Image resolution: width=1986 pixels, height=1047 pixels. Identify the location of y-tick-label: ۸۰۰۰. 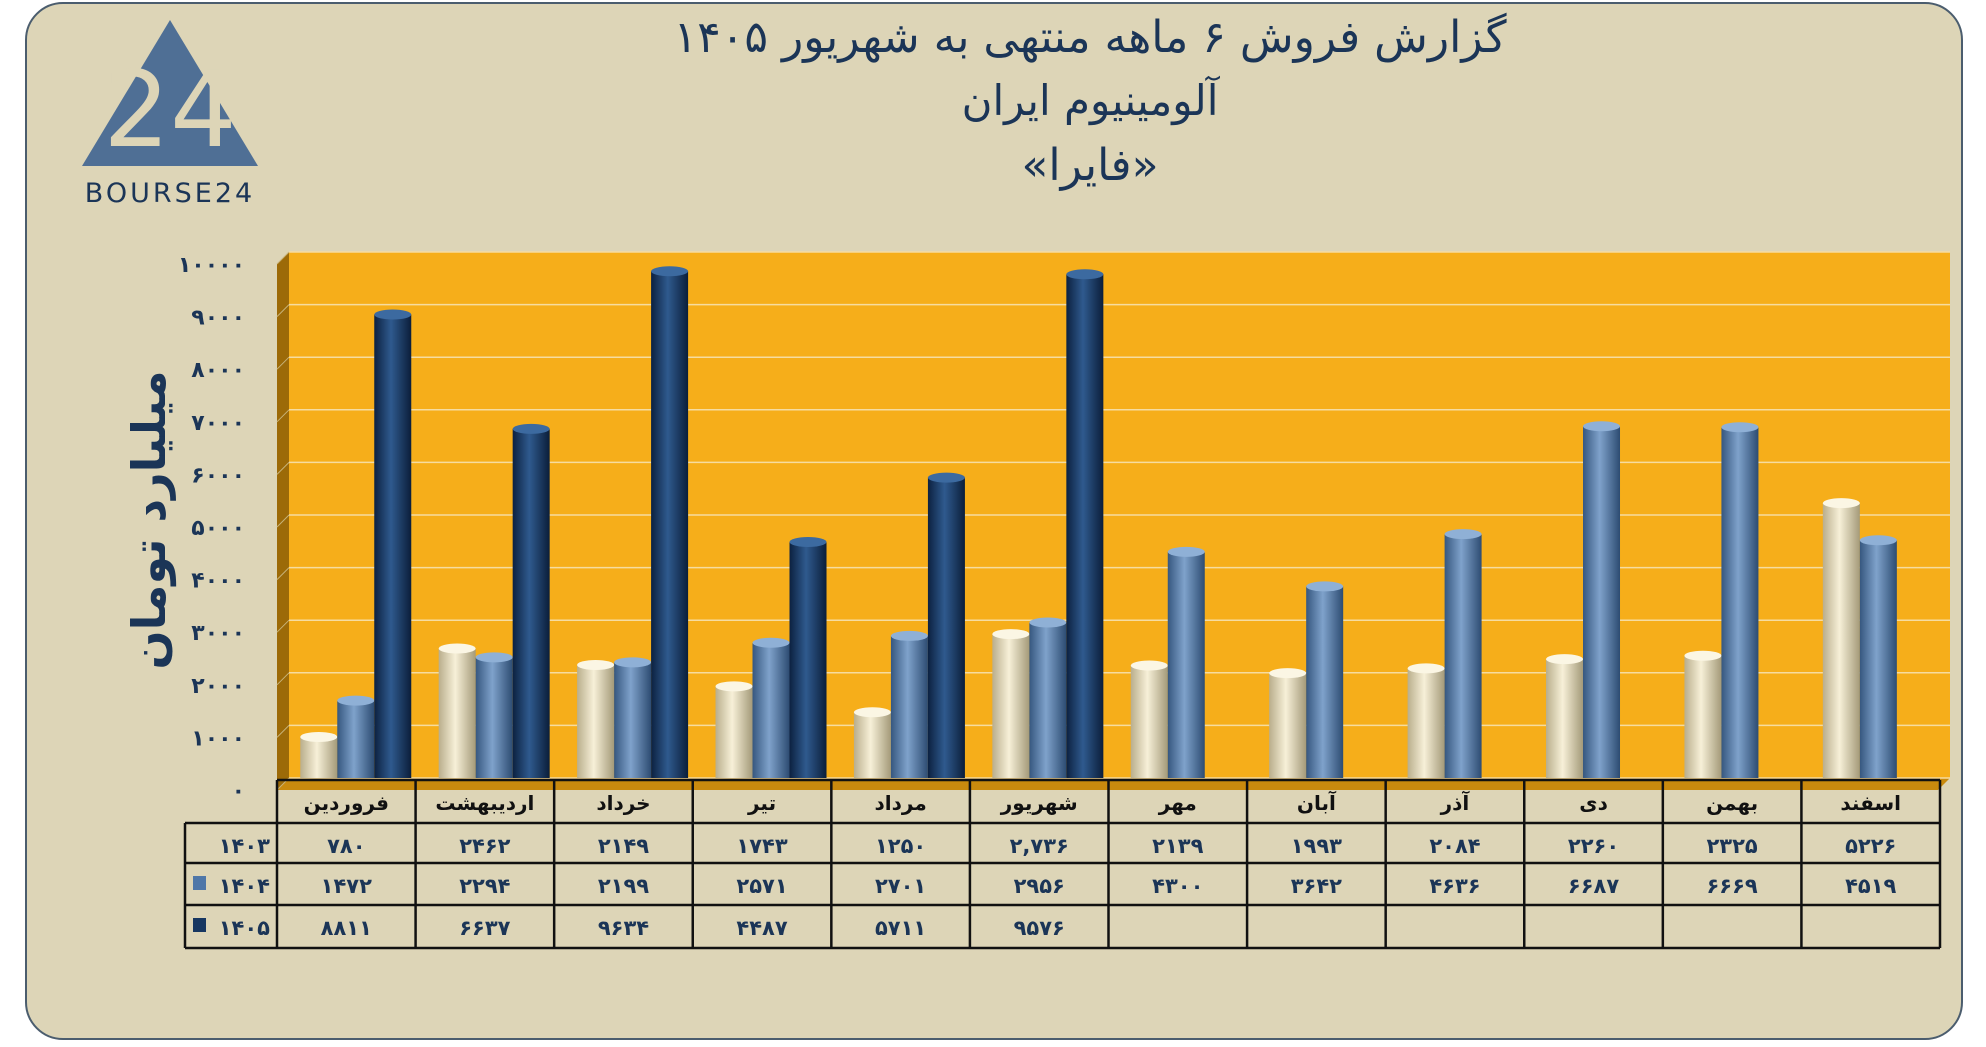
(218, 370).